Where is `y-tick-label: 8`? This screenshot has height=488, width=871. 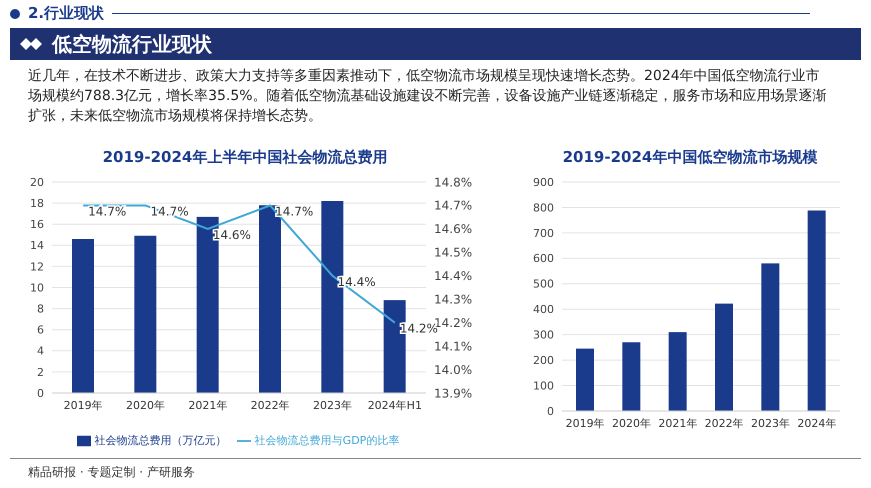
y-tick-label: 8 is located at coordinates (40, 309).